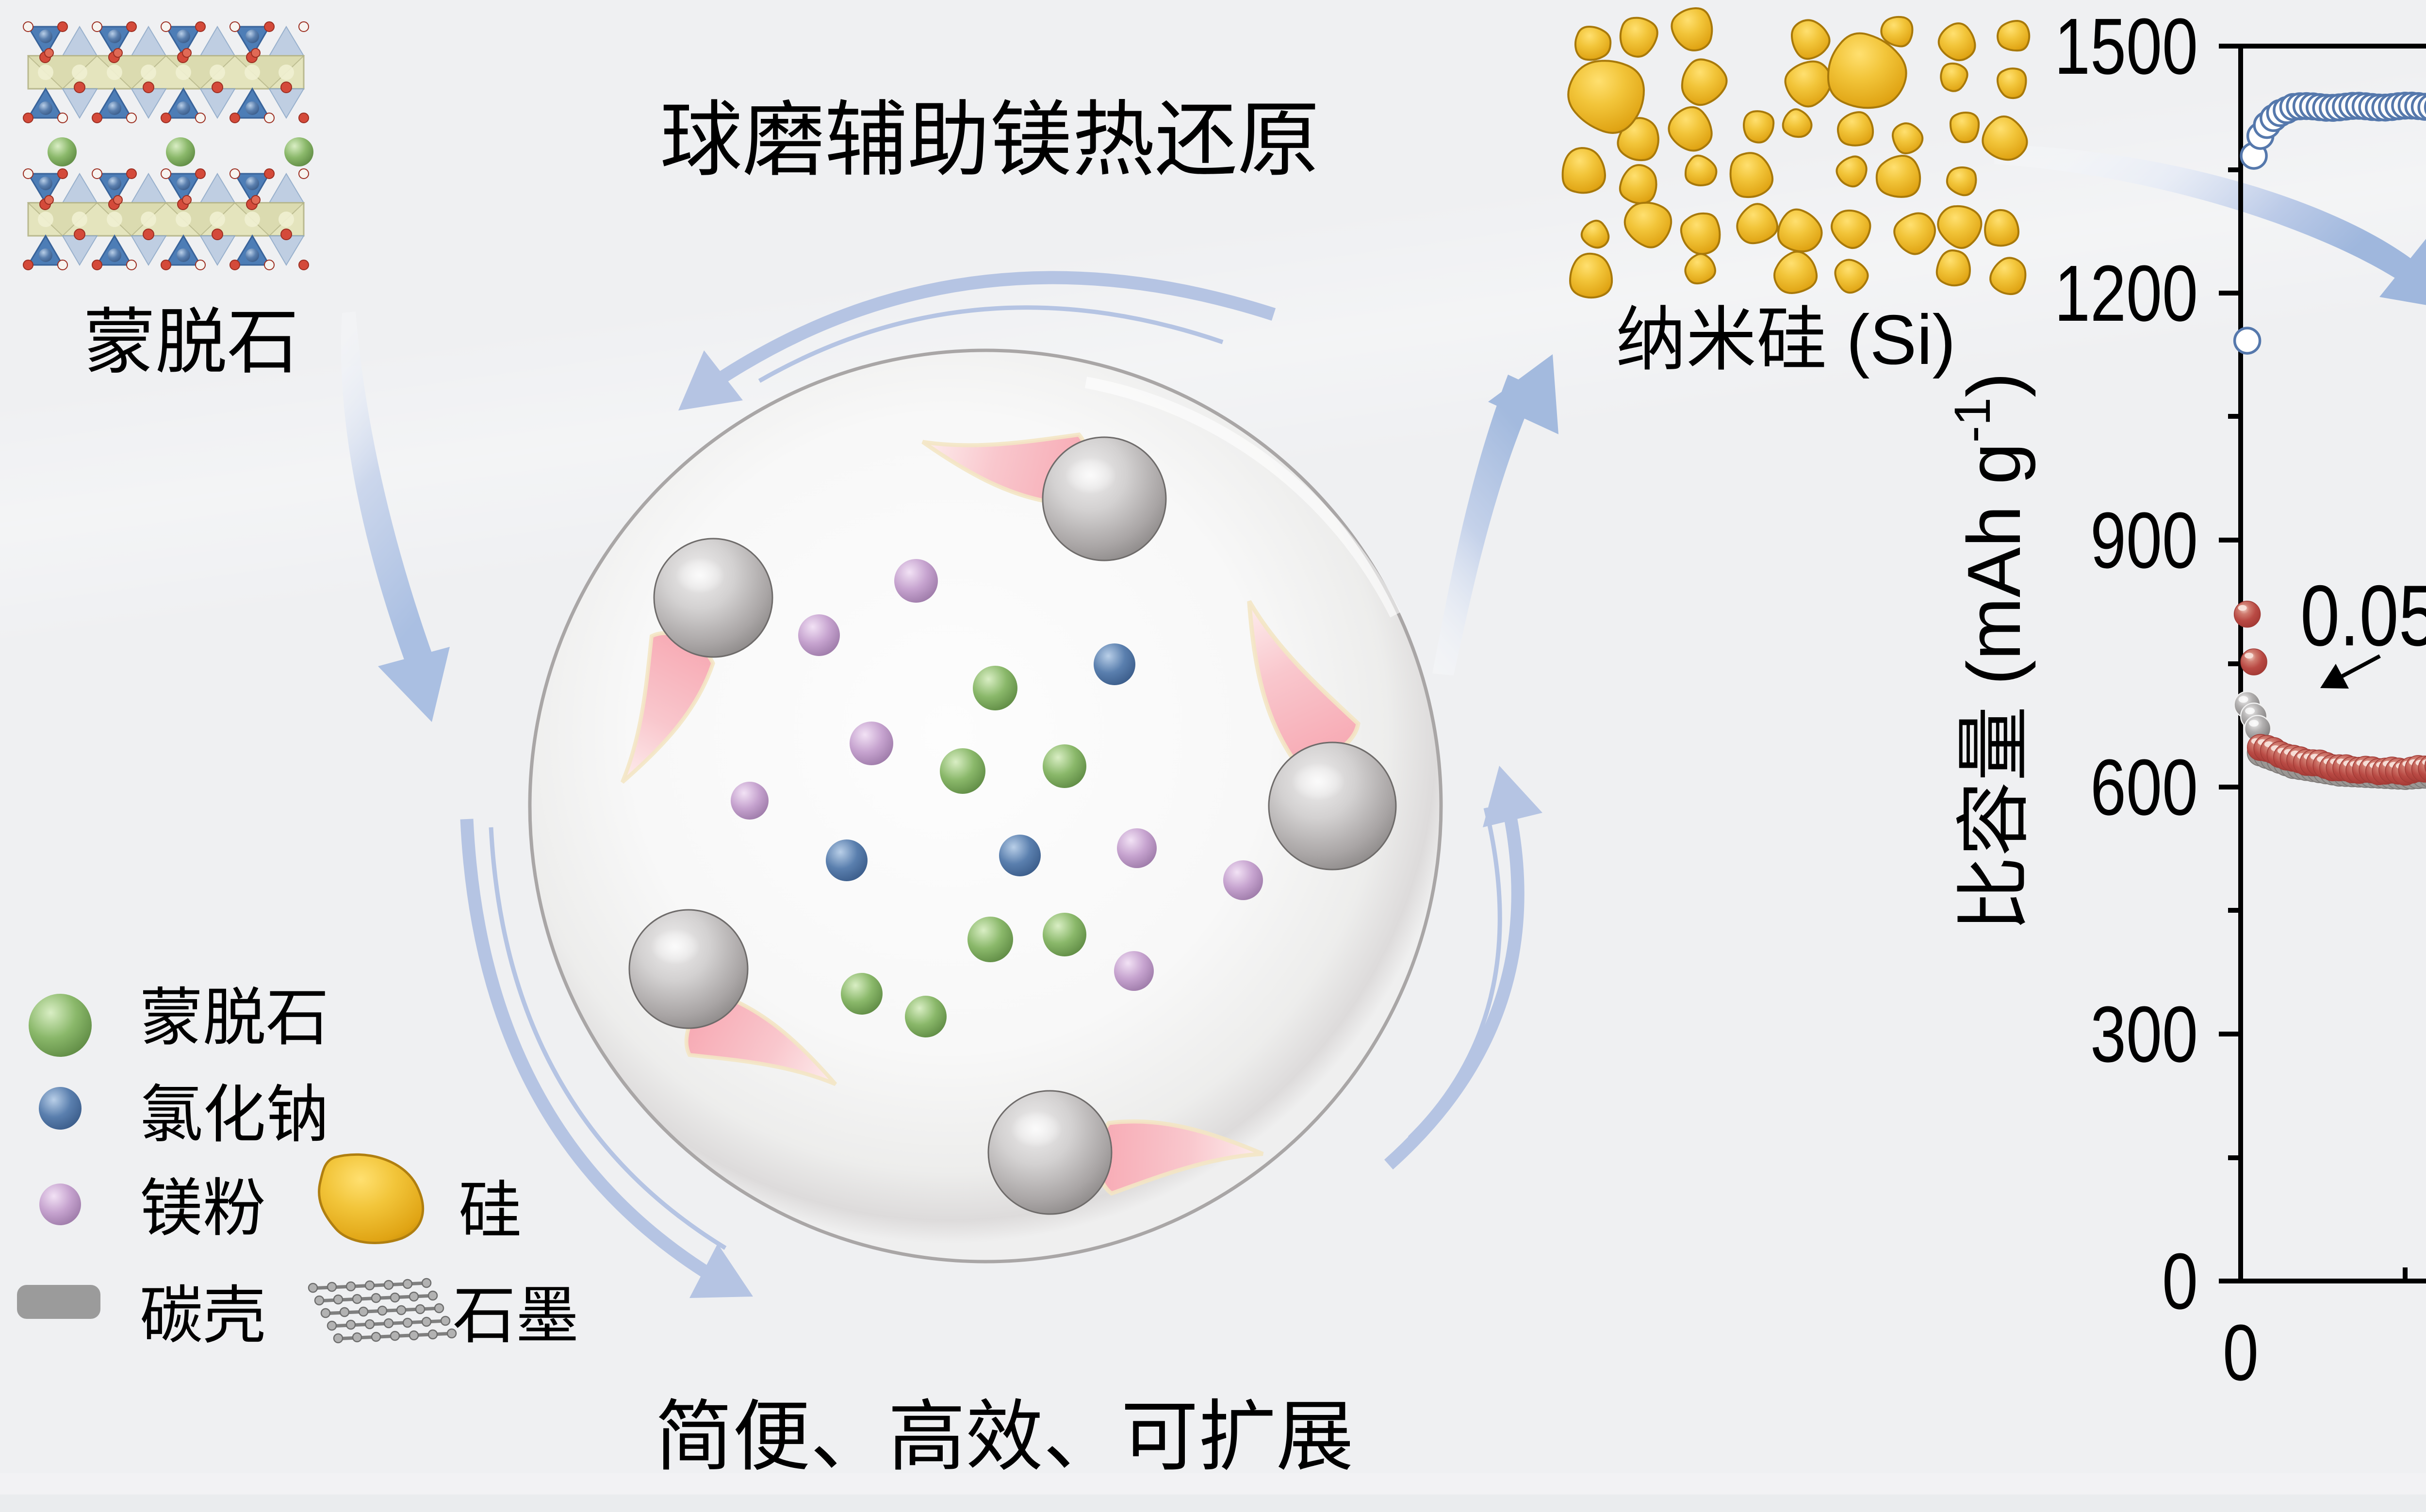  Describe the element at coordinates (2144, 540) in the screenshot. I see `svg-text: 900` at that location.